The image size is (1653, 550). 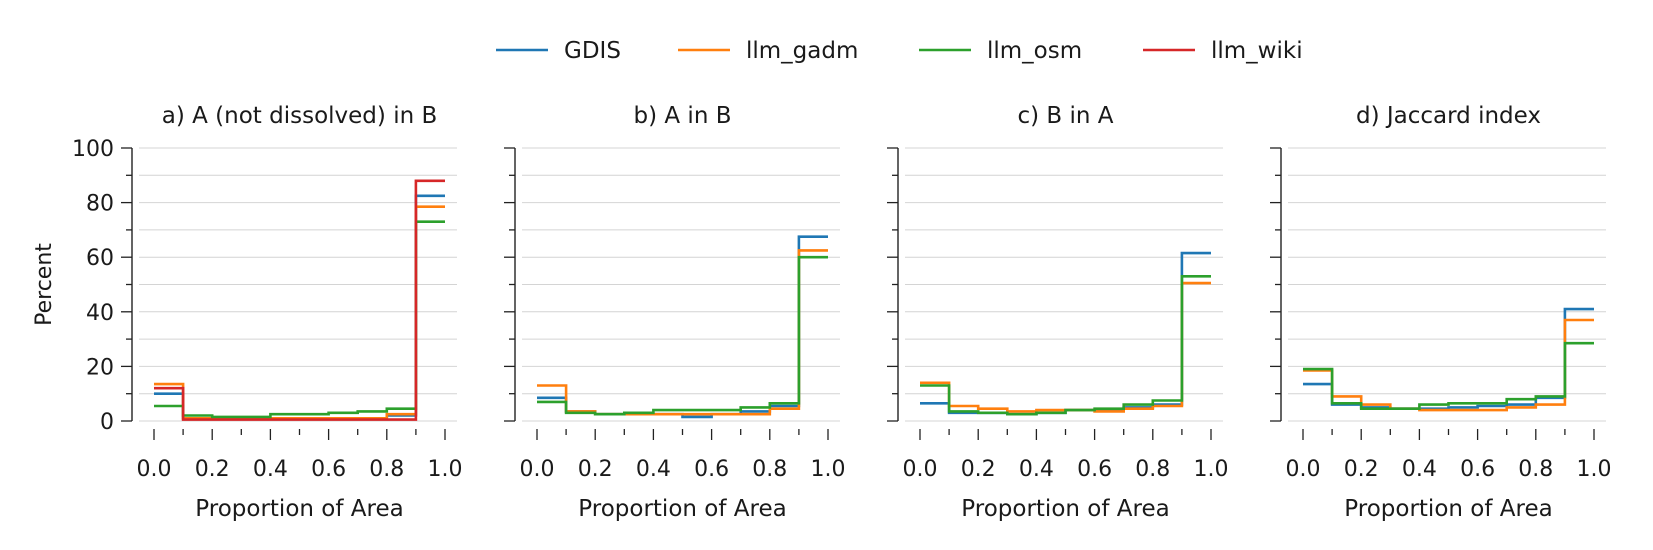 I want to click on y-tick-label: 0, so click(x=107, y=422).